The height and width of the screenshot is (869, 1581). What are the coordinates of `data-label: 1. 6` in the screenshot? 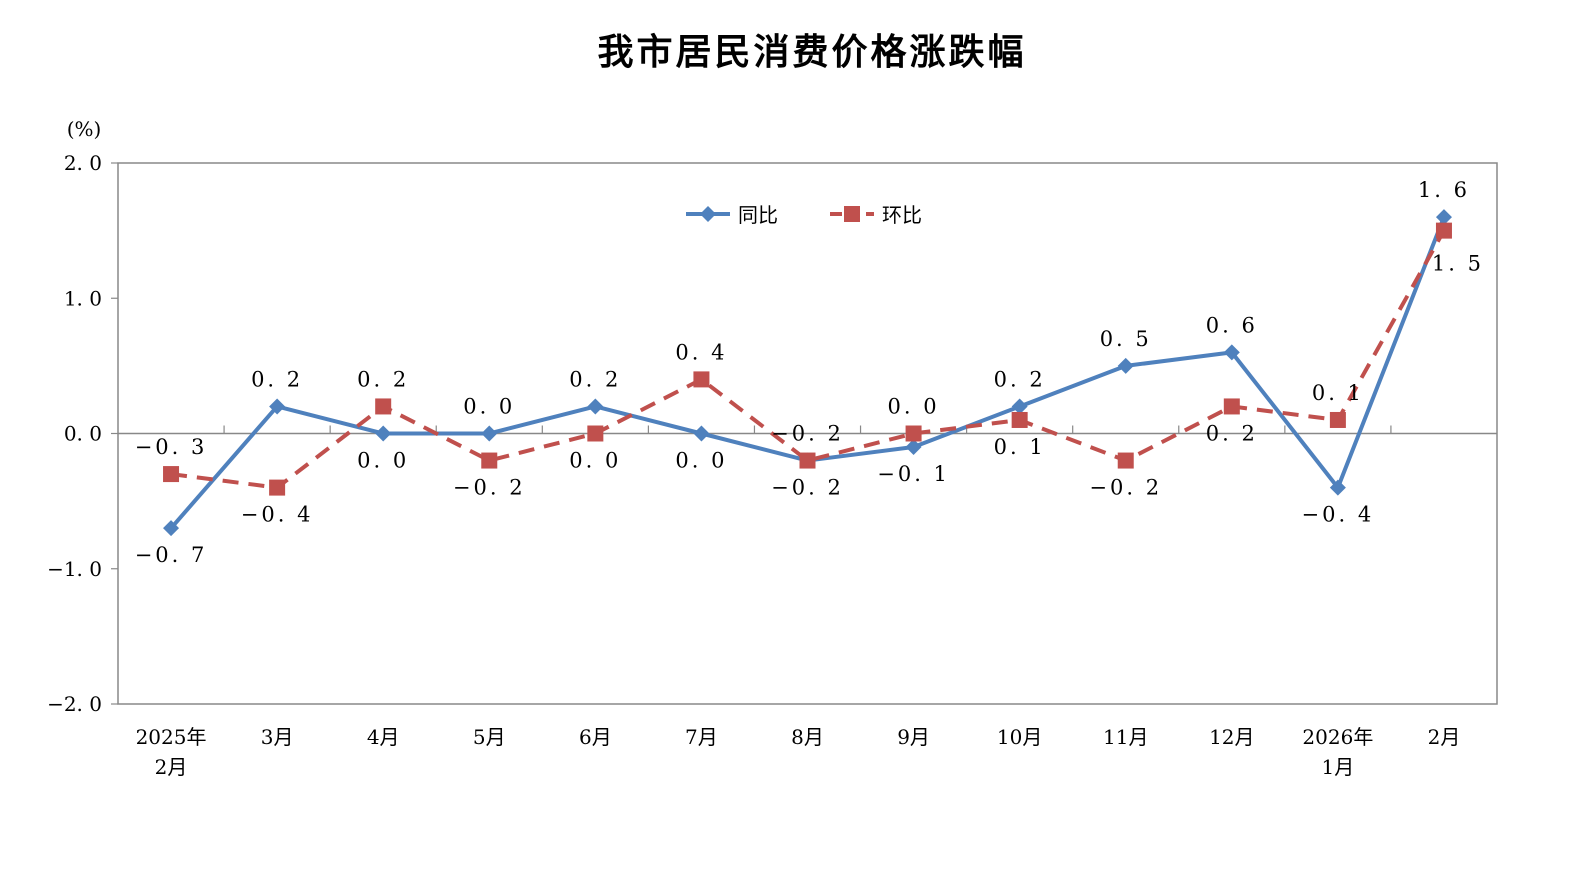 It's located at (1444, 190).